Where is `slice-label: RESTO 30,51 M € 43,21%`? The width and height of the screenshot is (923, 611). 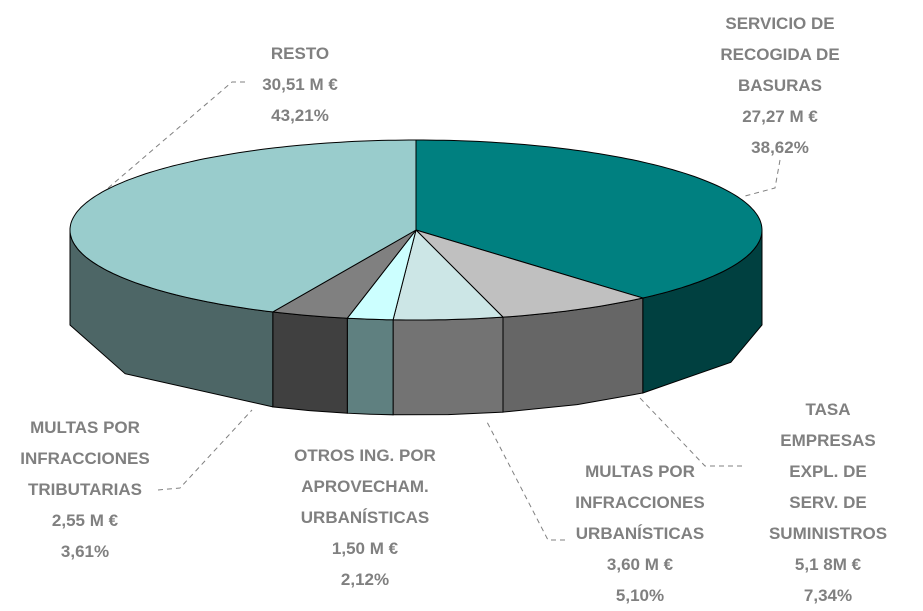
slice-label: RESTO 30,51 M € 43,21% is located at coordinates (300, 84).